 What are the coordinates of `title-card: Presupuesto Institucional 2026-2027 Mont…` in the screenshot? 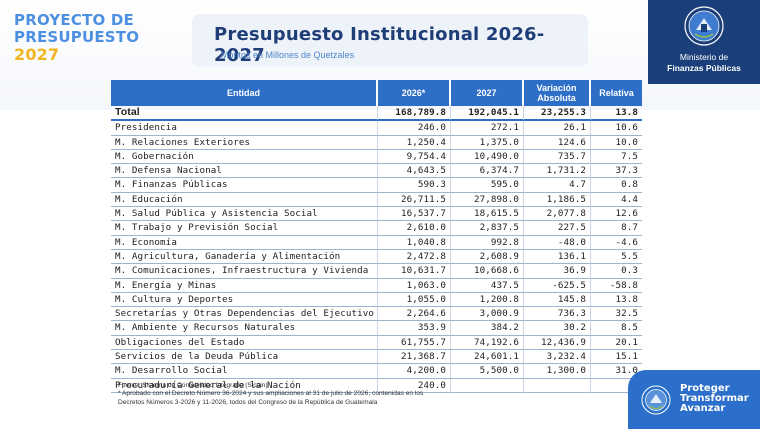 It's located at (390, 40).